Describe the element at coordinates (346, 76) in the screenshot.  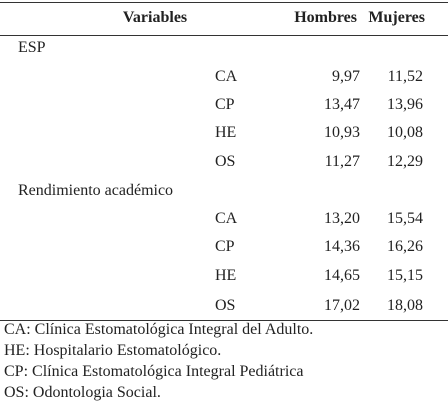
I see `cell-hombres: 9,97` at that location.